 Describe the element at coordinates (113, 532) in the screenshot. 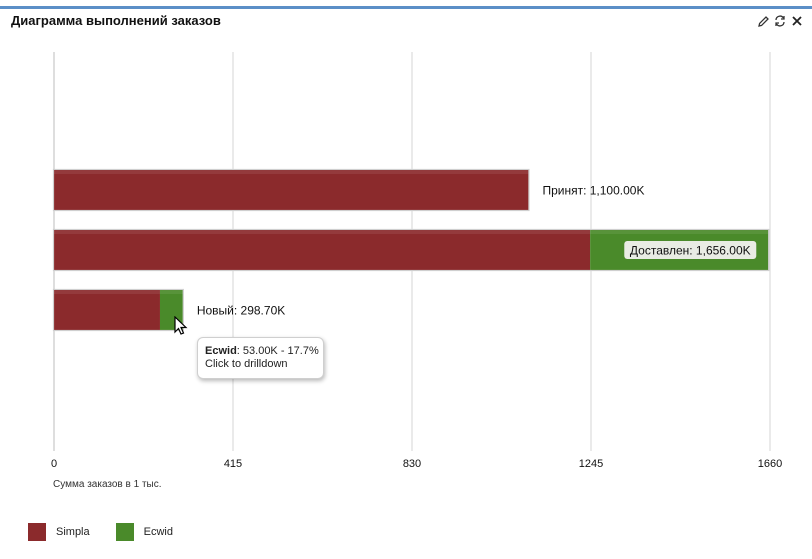

I see `chart-legend: Simpla Ecwid` at that location.